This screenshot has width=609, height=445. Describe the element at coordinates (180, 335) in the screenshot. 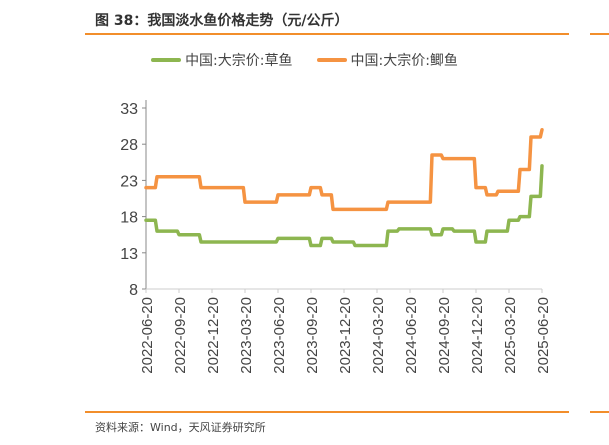

I see `x-tick-label: 2022-09-20` at that location.